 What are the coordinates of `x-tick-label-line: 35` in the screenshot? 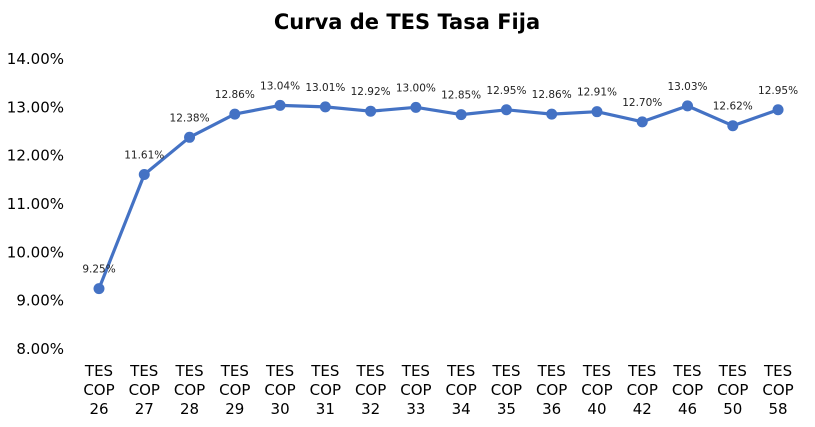 It's located at (506, 409).